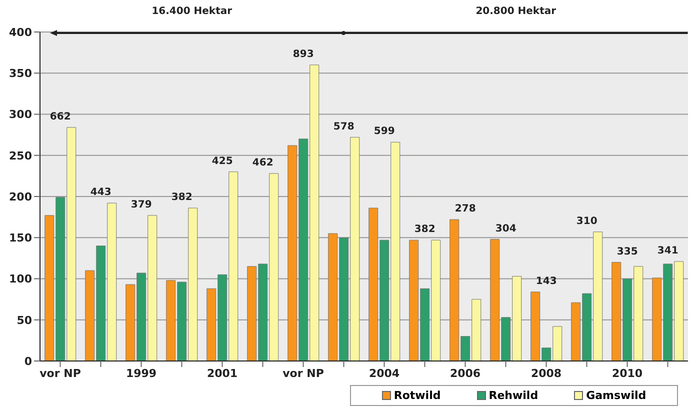 This screenshot has width=692, height=416. Describe the element at coordinates (667, 250) in the screenshot. I see `total-label: 341` at that location.